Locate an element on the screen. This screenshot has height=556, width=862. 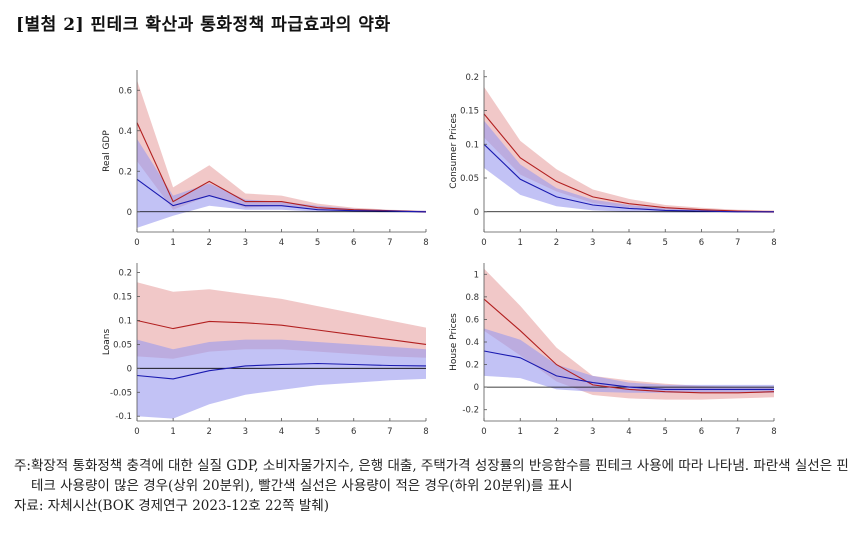
chart-panel-1: 0 0.2 0.4 0.6 0 1 2 3 4 5 6 7 8 Real GDP is located at coordinates (265, 159).